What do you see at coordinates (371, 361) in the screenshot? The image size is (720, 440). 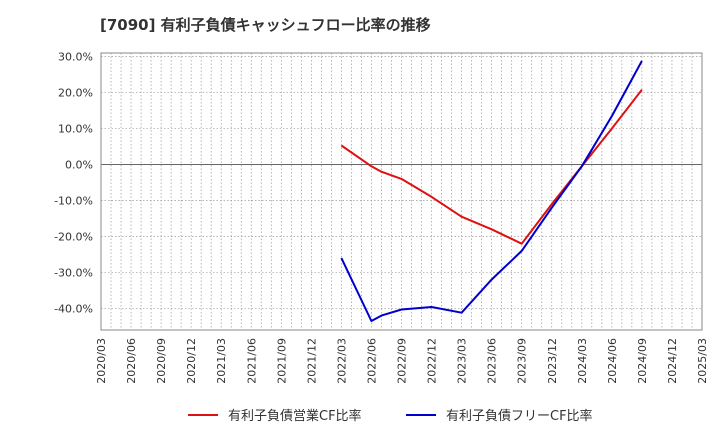 I see `x-tick-label: 2022/06` at bounding box center [371, 361].